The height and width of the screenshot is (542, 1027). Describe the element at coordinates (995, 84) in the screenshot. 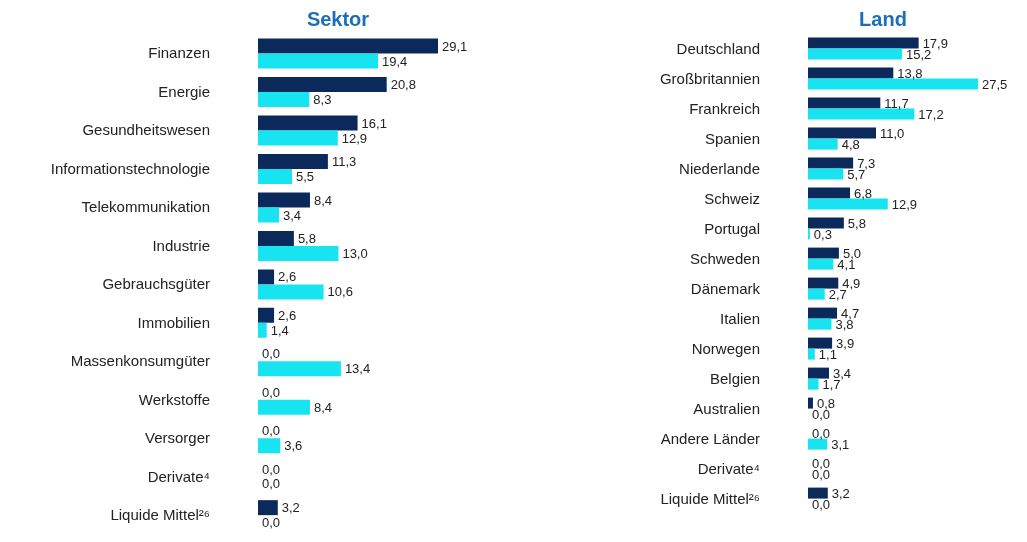

I see `data-label: 27,5` at that location.